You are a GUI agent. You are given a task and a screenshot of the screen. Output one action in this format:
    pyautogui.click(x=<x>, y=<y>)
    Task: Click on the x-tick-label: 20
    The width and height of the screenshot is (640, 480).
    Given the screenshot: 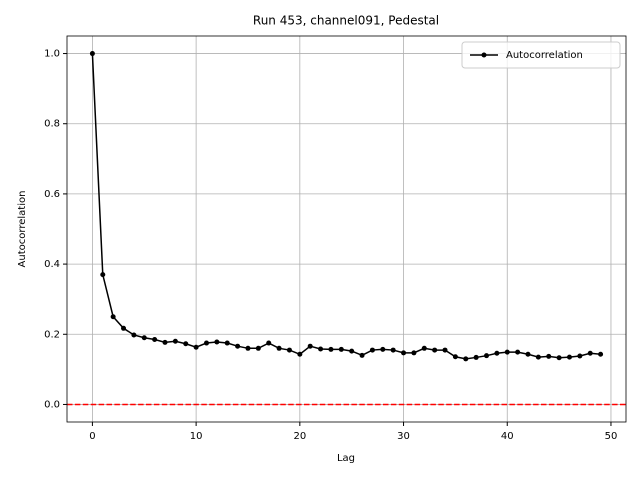 What is the action you would take?
    pyautogui.click(x=299, y=436)
    